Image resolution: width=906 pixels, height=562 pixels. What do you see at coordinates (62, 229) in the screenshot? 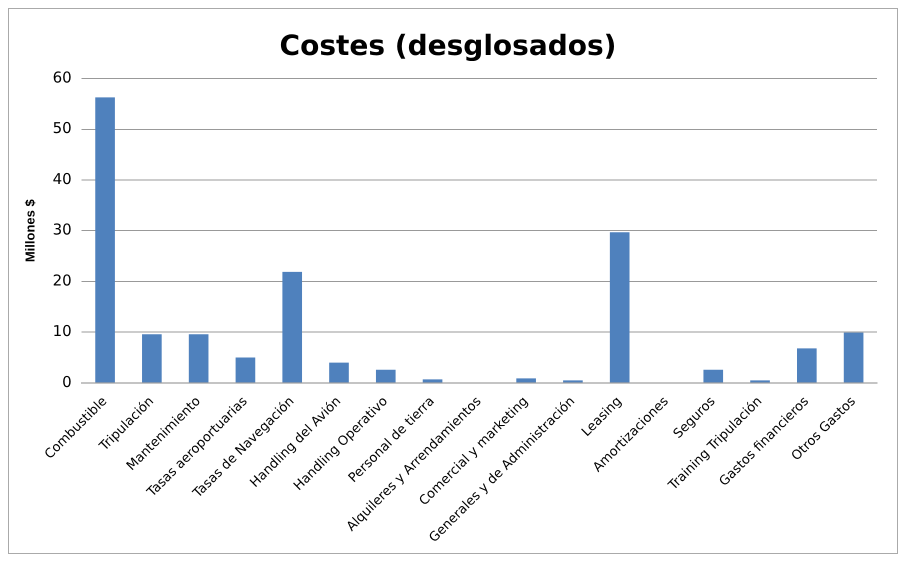
I see `y-tick-label: 30` at bounding box center [62, 229].